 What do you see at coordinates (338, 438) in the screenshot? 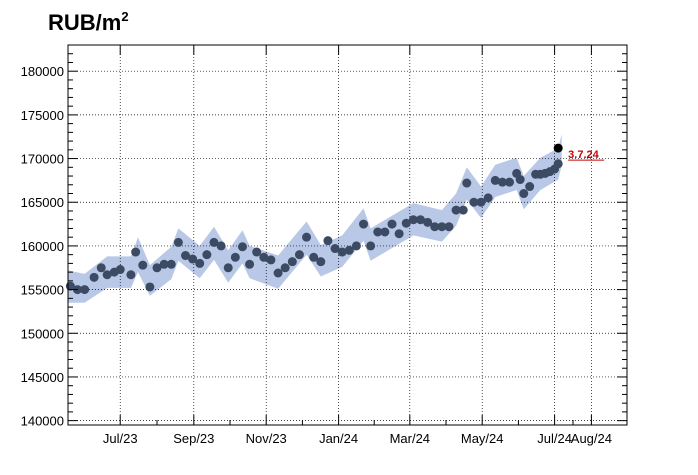
I see `x-tick-label: Jan/24` at bounding box center [338, 438].